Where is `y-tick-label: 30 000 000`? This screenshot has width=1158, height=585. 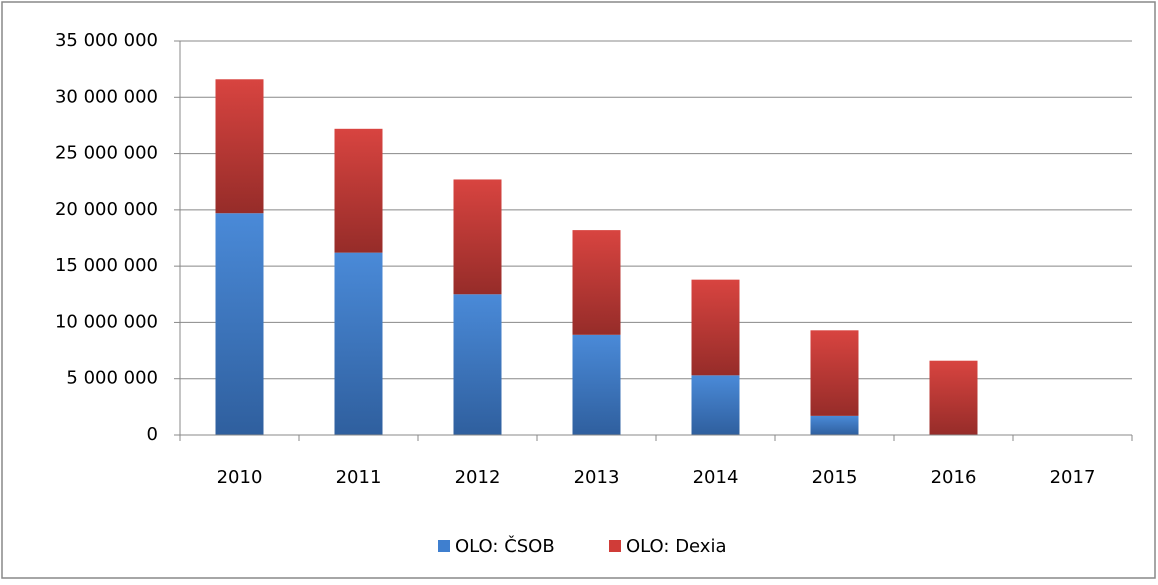
y-tick-label: 30 000 000 is located at coordinates (106, 96).